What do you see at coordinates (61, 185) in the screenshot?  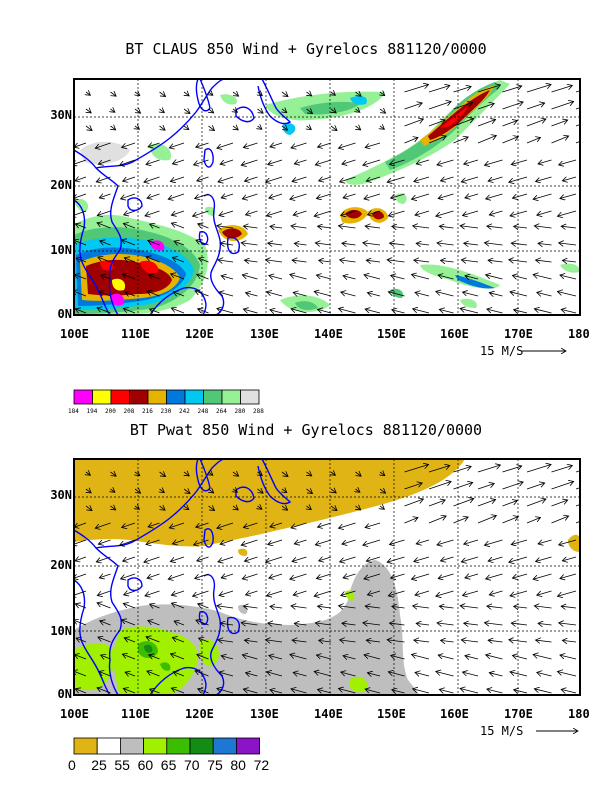 I see `panel1-ylabel-20n: 20N` at bounding box center [61, 185].